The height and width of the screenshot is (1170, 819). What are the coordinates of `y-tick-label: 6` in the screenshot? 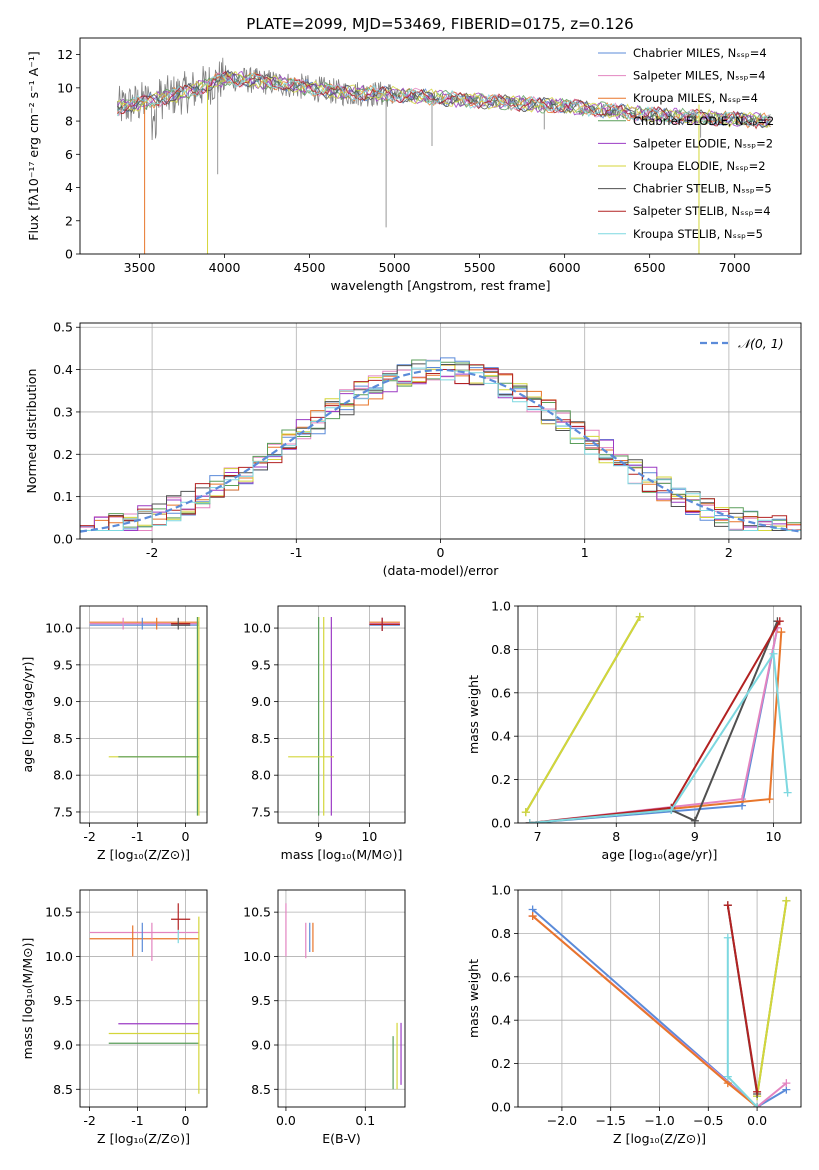 It's located at (69, 154).